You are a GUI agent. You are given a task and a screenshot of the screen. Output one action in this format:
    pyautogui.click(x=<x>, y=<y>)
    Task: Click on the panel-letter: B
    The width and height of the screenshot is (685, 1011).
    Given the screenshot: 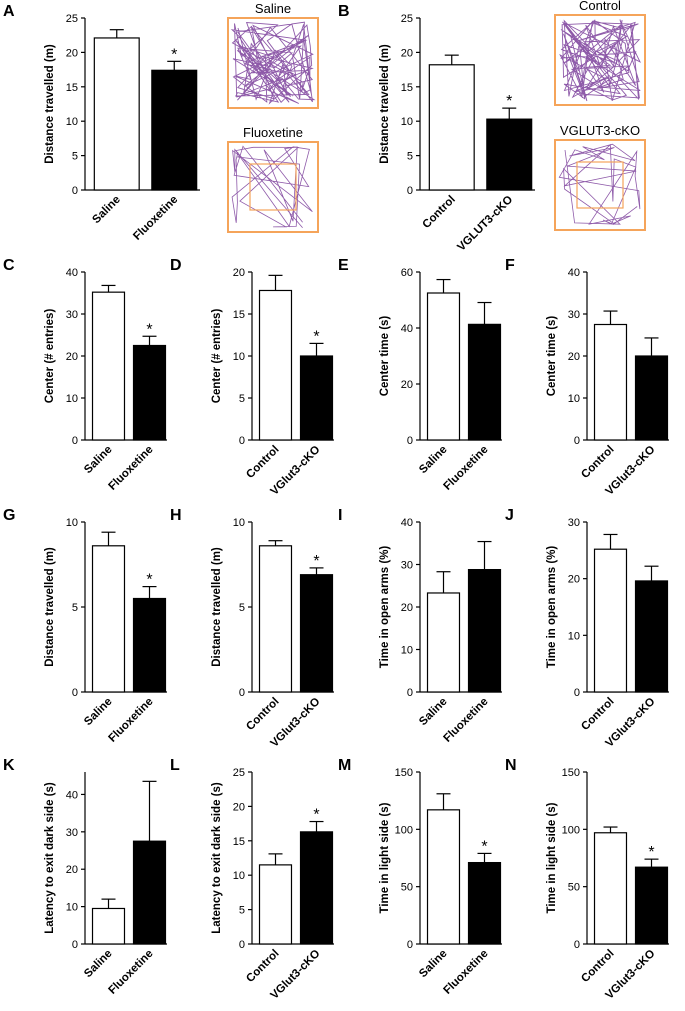 What is the action you would take?
    pyautogui.click(x=344, y=11)
    